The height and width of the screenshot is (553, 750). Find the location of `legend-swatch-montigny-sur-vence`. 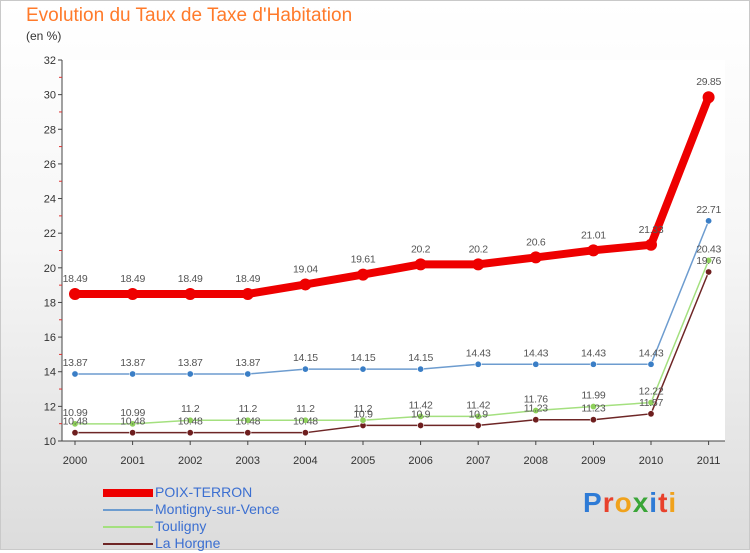

legend-swatch-montigny-sur-vence is located at coordinates (128, 510).